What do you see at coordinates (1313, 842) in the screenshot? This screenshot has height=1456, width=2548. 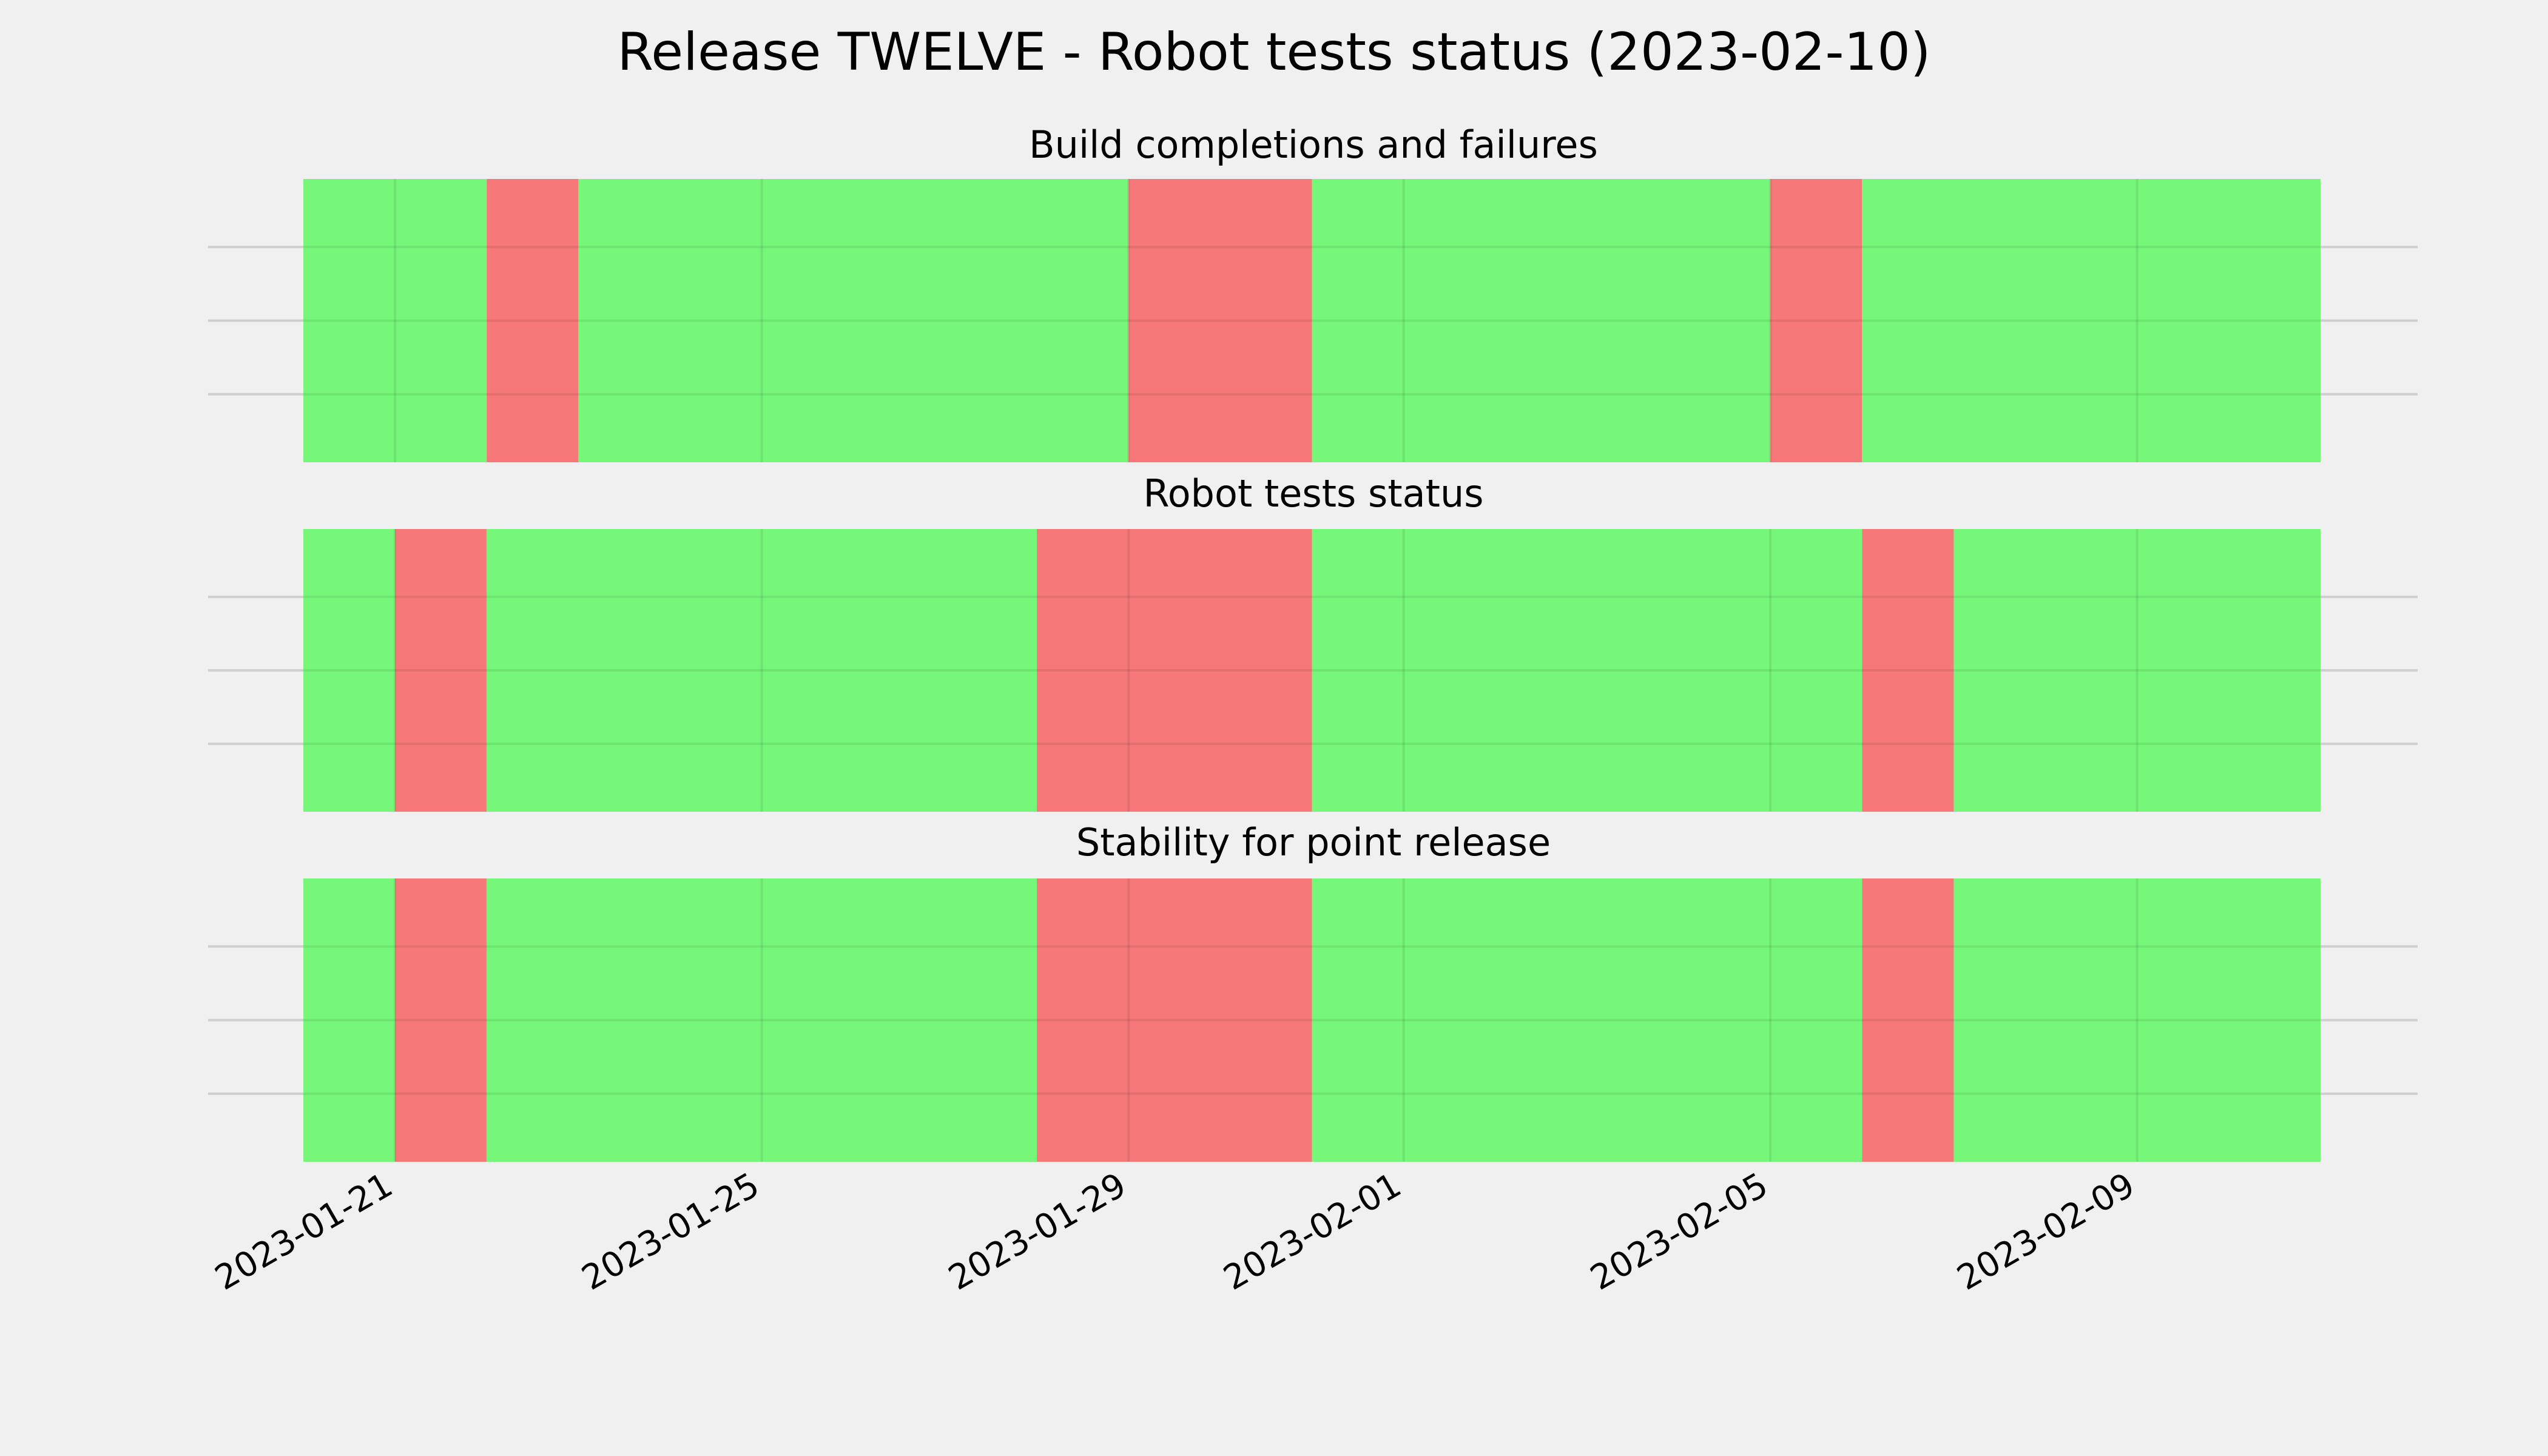 I see `panel-title: Stability for point release` at bounding box center [1313, 842].